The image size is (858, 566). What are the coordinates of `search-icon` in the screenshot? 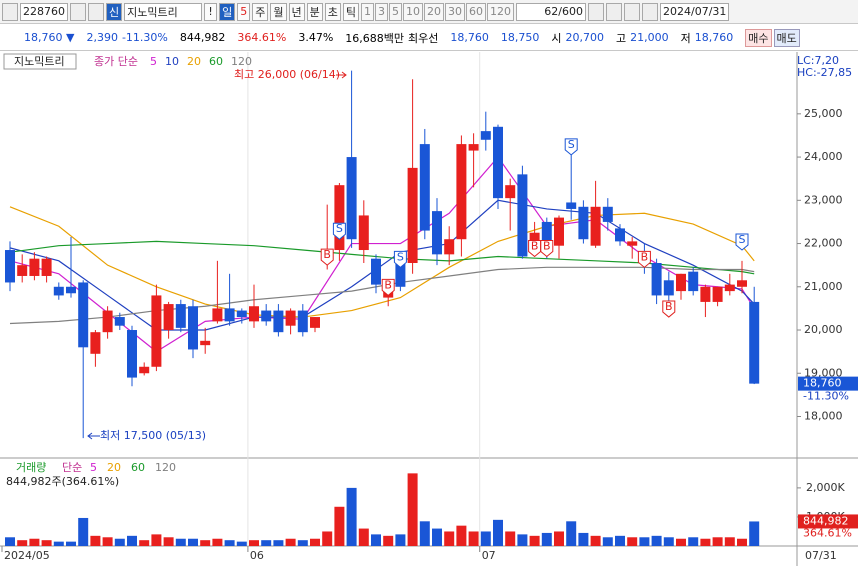 It's located at (78, 11).